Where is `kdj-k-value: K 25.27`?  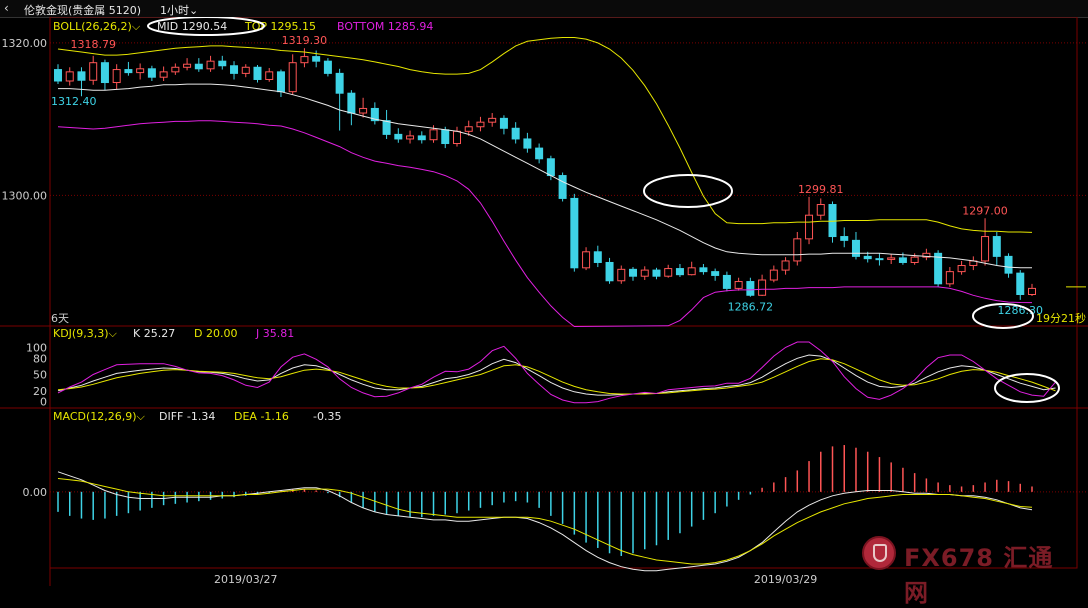 kdj-k-value: K 25.27 is located at coordinates (154, 333).